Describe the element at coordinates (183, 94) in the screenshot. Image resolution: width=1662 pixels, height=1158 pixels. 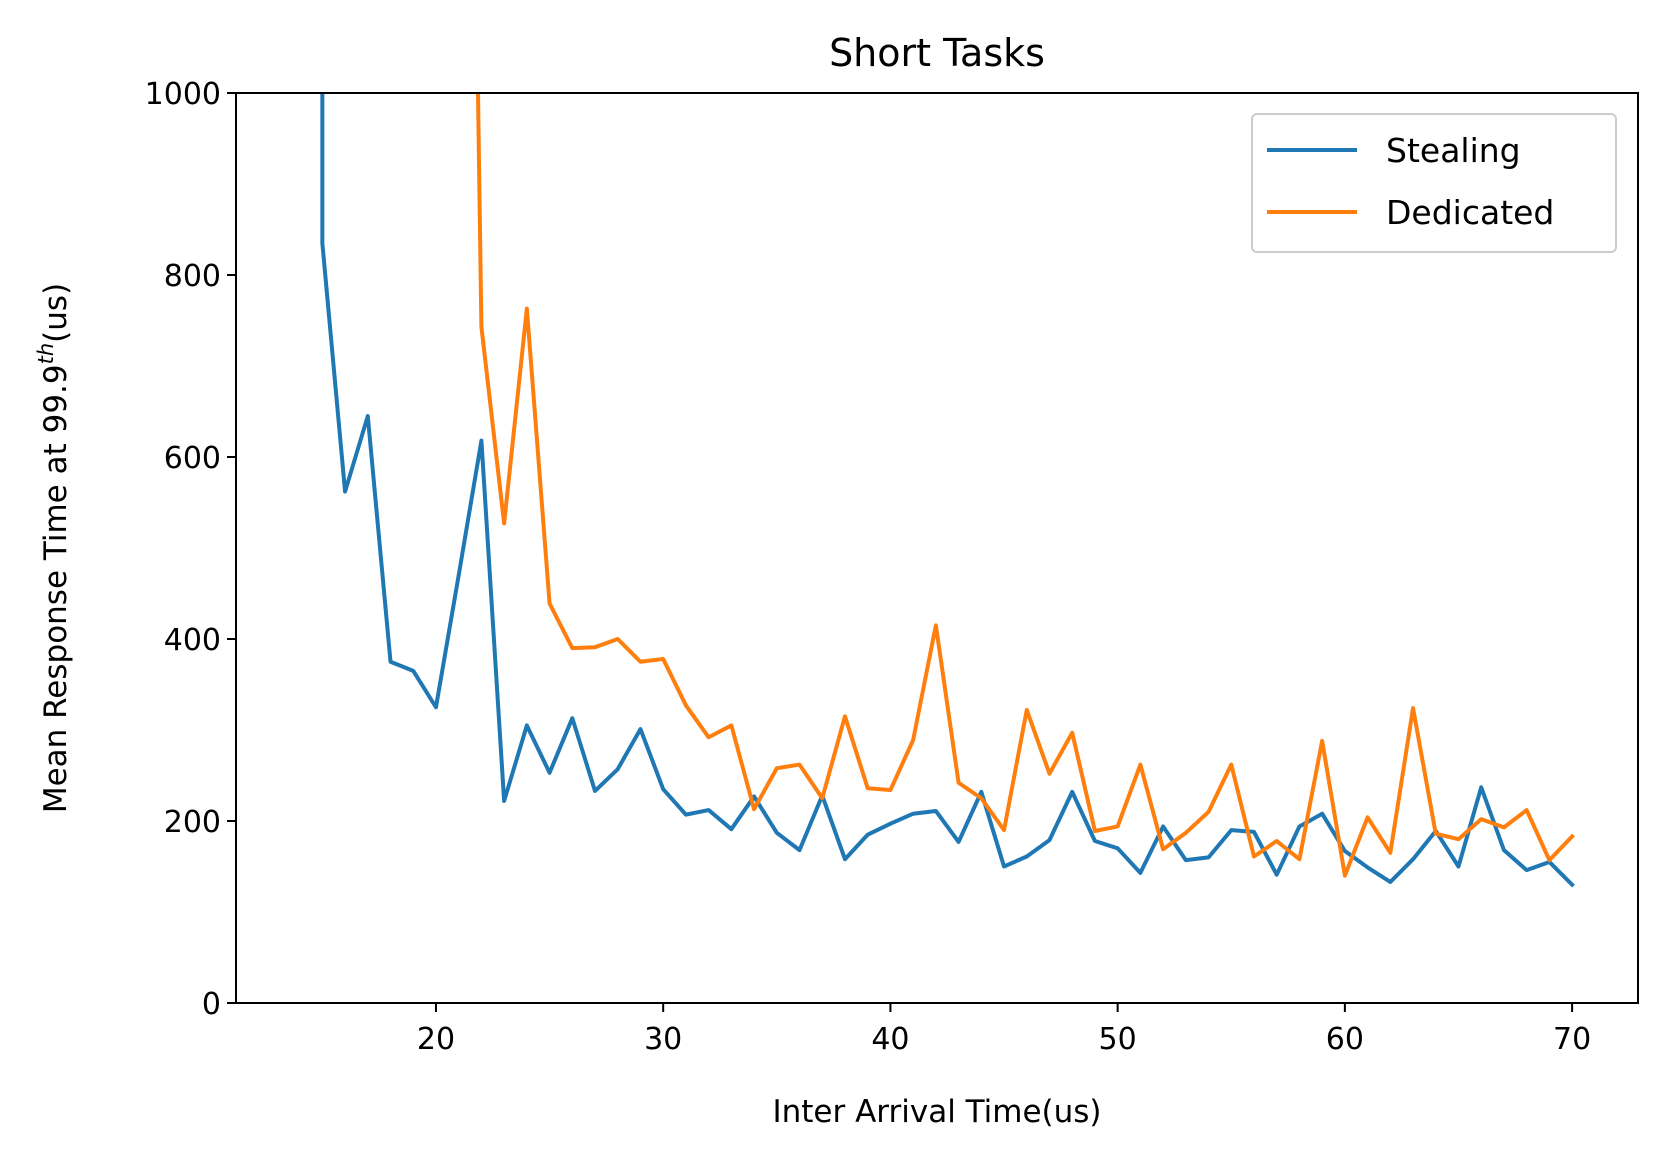
I see `y-tick-label: 1000` at that location.